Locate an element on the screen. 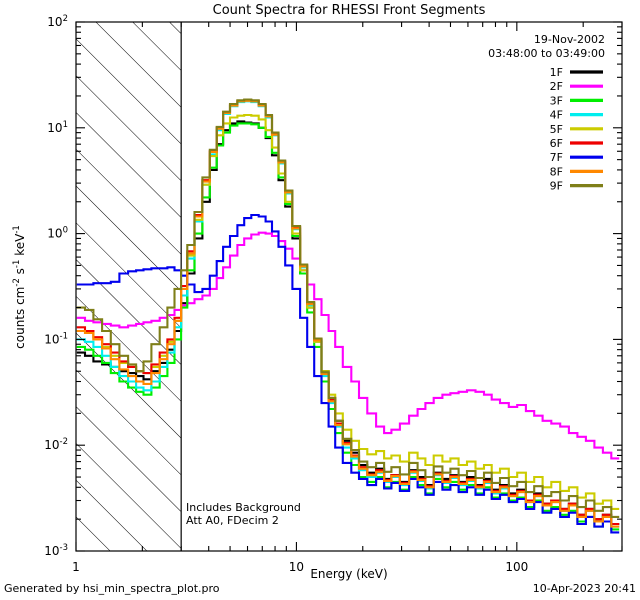  annotation-att-fdecim: Att A0, FDecim 2 is located at coordinates (232, 520).